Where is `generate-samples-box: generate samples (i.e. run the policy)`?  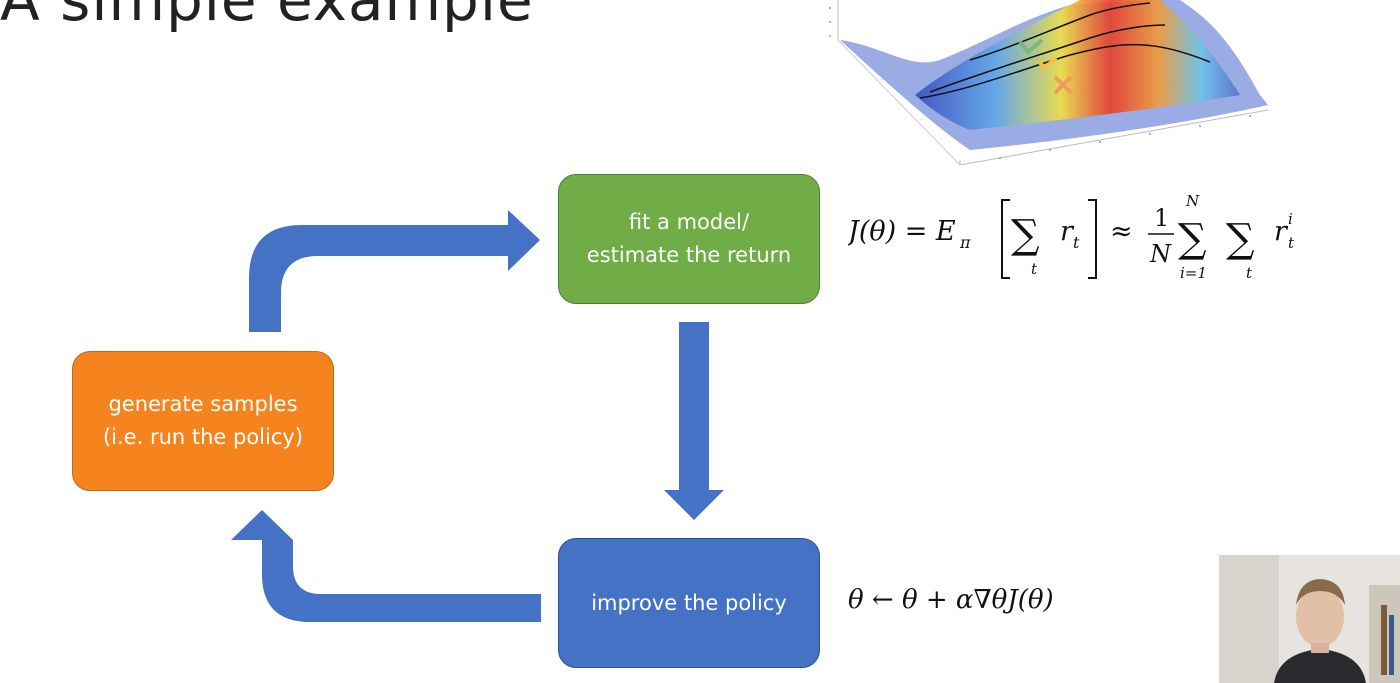
generate-samples-box: generate samples (i.e. run the policy) is located at coordinates (203, 421).